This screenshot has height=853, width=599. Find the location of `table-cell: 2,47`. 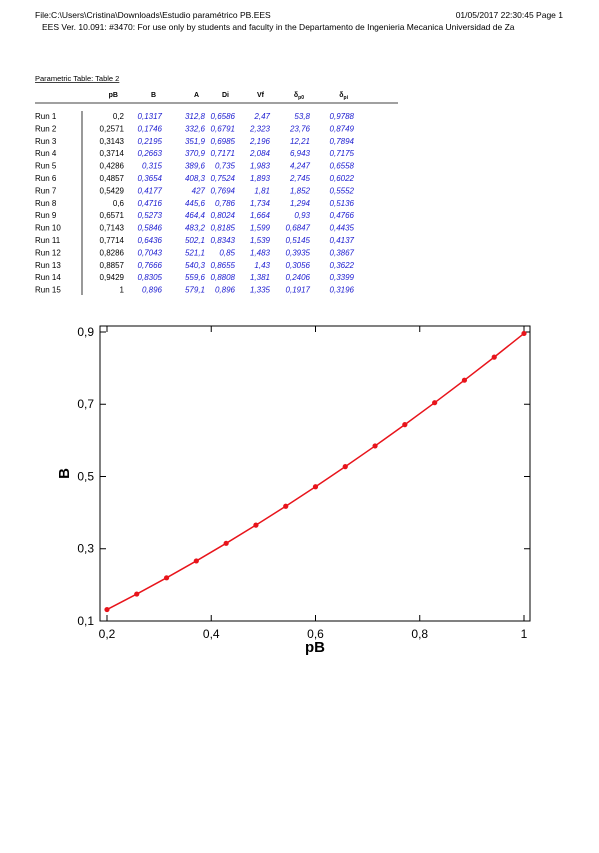

table-cell: 2,47 is located at coordinates (261, 116).